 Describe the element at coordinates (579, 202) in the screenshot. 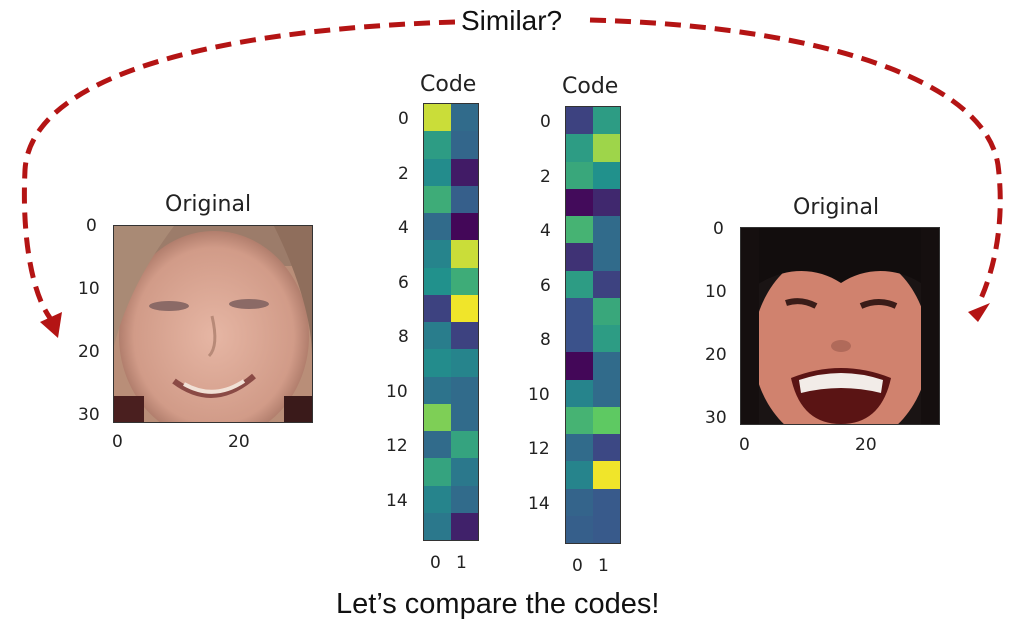

I see `code-2-cell-r3-c0` at that location.